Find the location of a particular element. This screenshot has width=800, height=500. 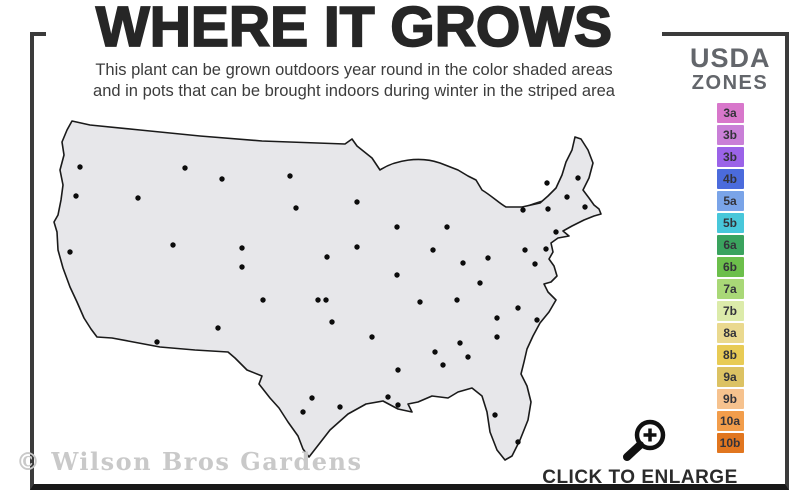

legend-swatch-9b-13: 9b is located at coordinates (730, 399).